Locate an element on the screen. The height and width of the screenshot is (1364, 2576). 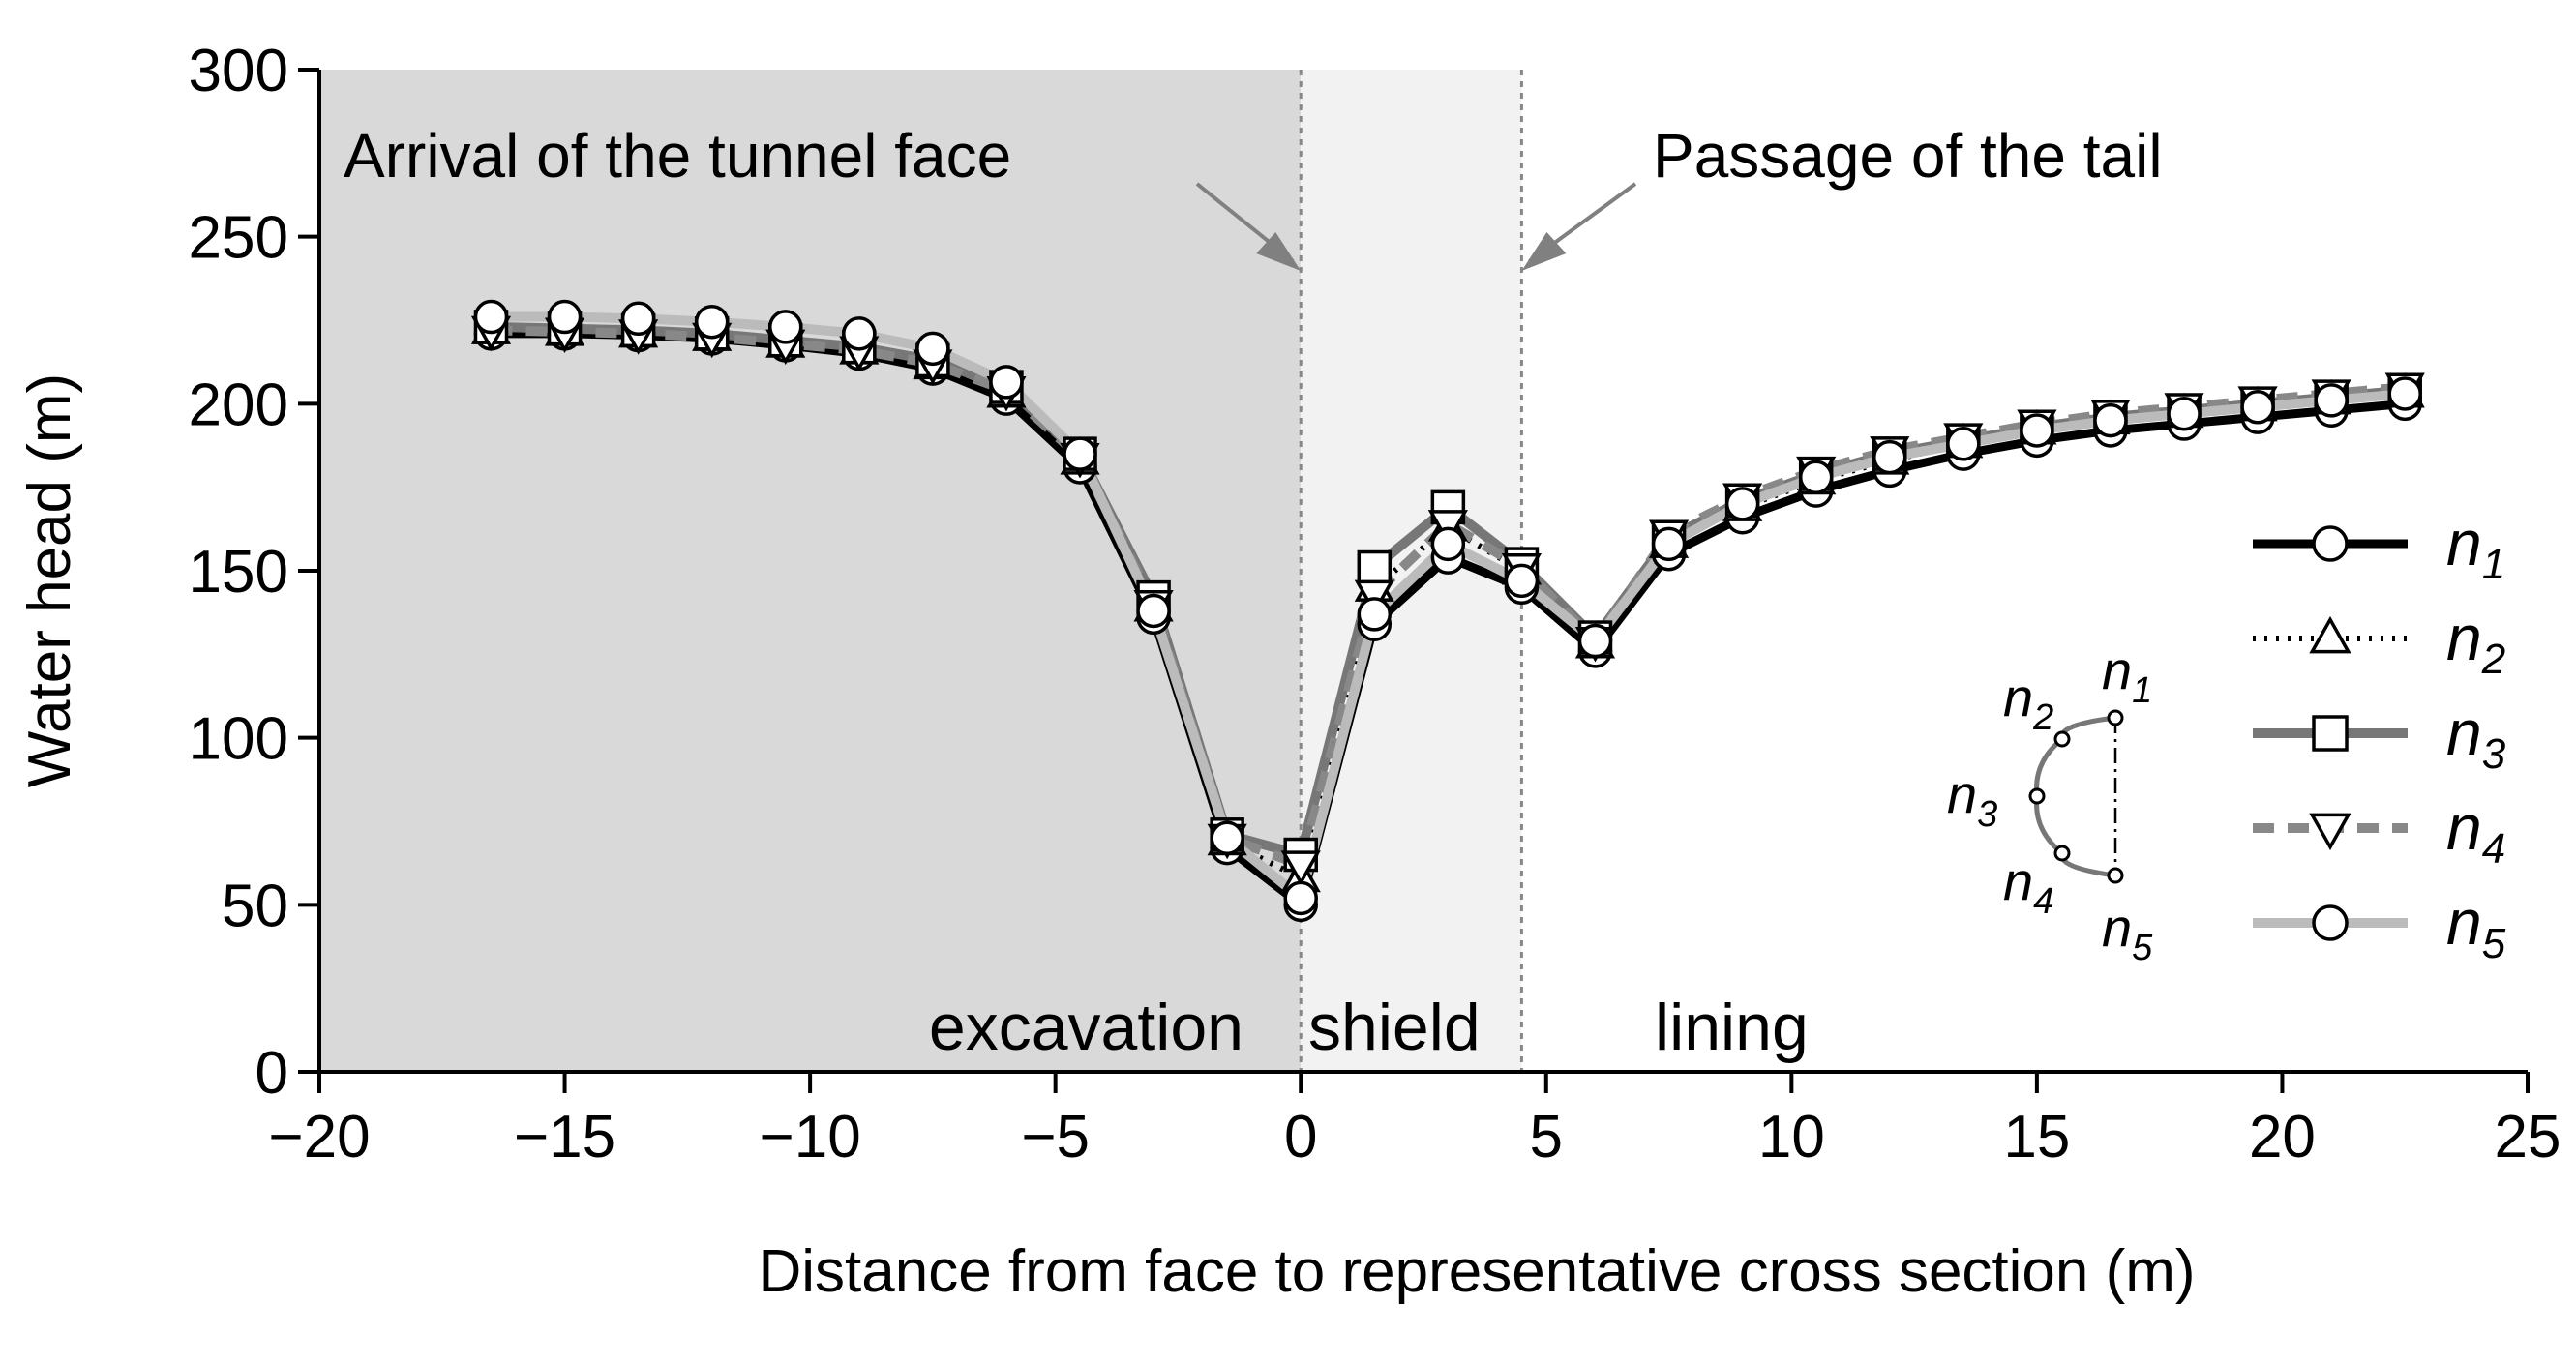
arrowhead-tail is located at coordinates (1544, 251).